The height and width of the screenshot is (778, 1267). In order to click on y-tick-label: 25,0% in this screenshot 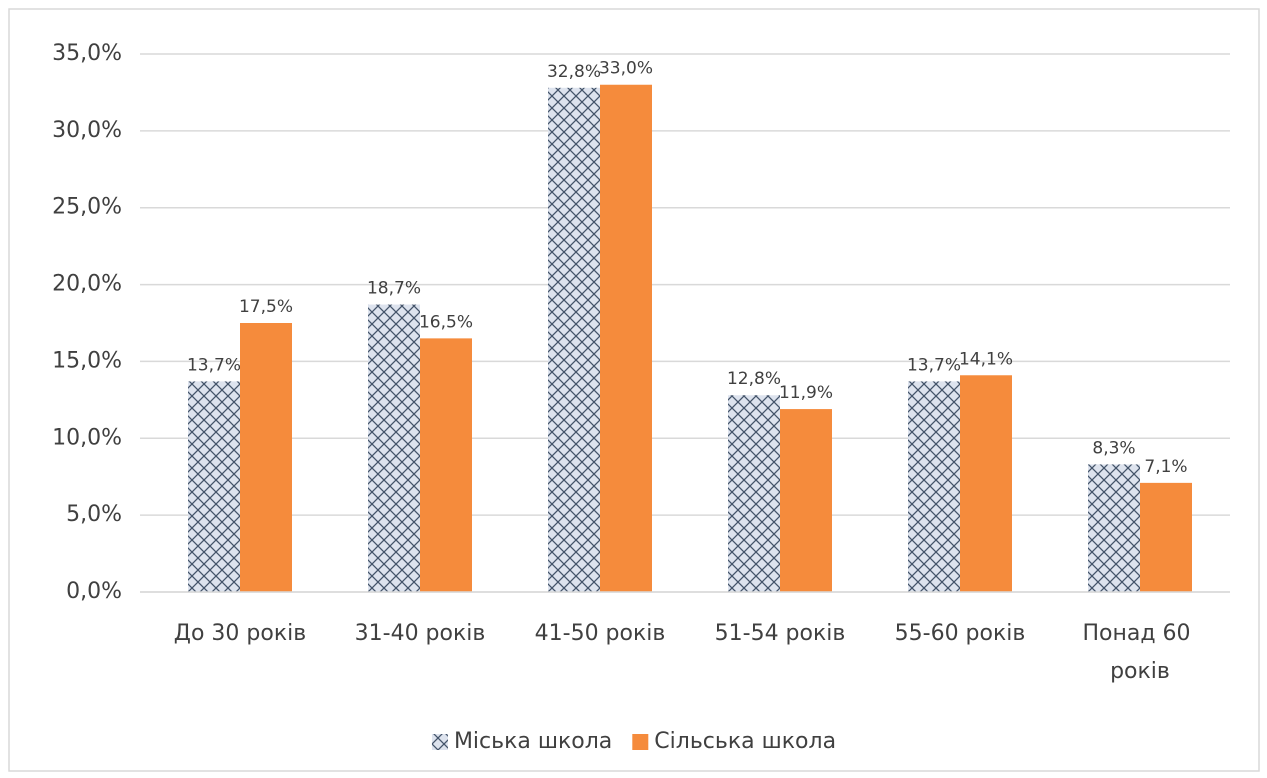, I will do `click(87, 207)`.